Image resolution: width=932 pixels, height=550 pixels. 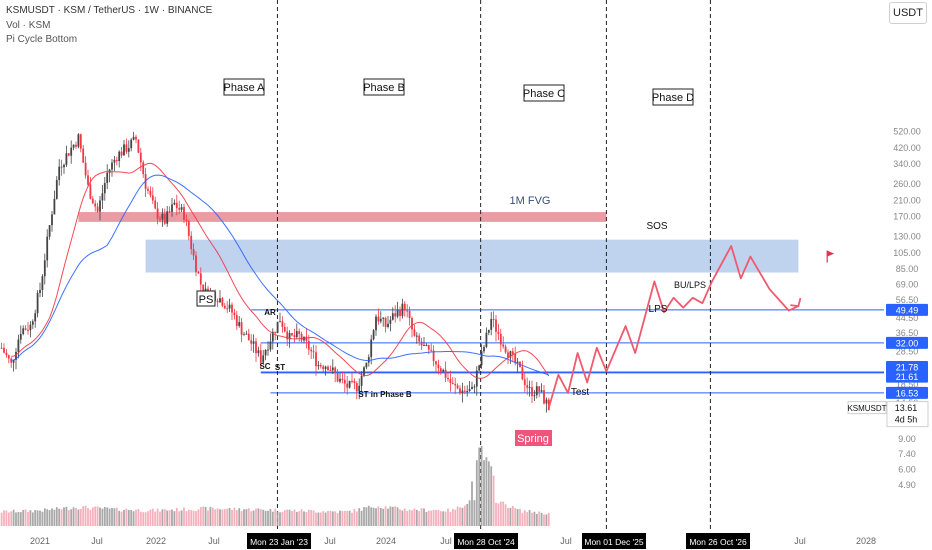 What do you see at coordinates (384, 88) in the screenshot?
I see `phase-label-2: Phase B` at bounding box center [384, 88].